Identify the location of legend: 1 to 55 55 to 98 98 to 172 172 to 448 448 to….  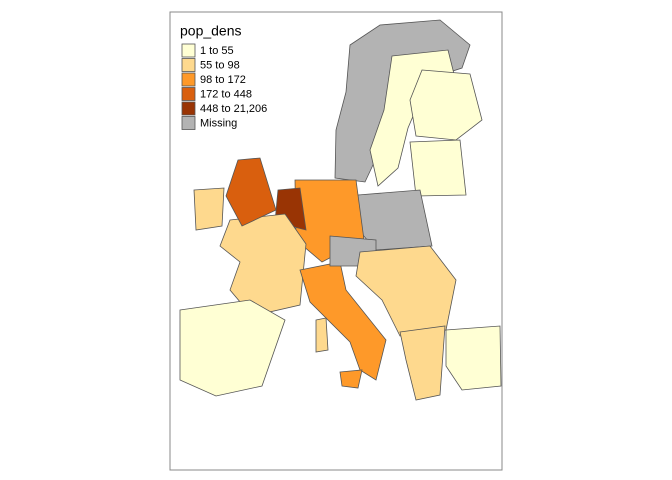
(224, 86).